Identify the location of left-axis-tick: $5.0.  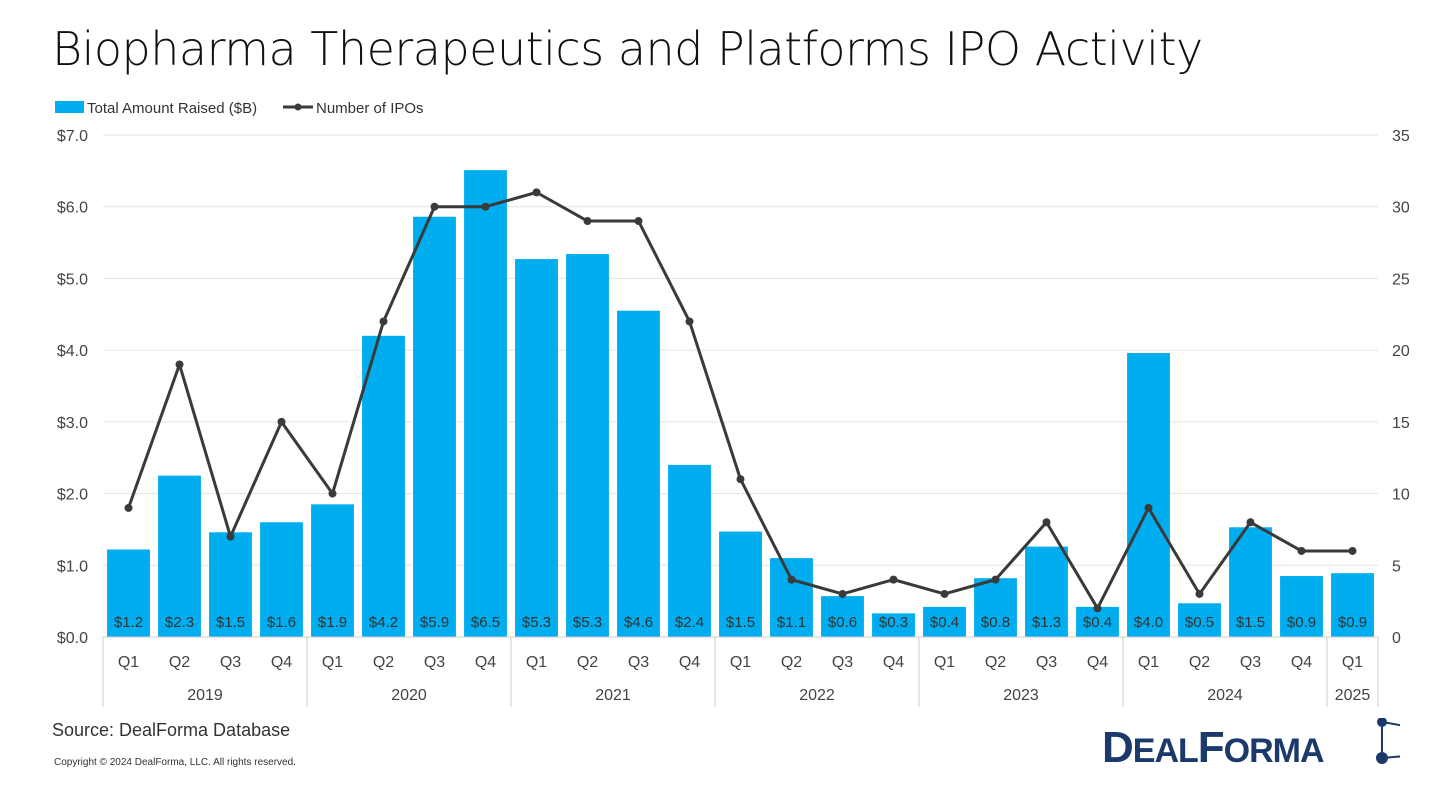
(72, 279).